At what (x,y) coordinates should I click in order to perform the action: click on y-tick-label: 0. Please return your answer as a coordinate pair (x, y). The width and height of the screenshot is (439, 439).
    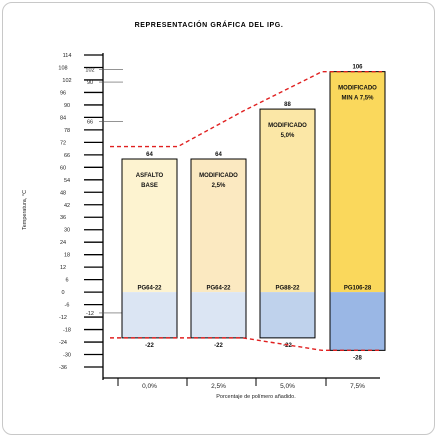
    Looking at the image, I should click on (62, 293).